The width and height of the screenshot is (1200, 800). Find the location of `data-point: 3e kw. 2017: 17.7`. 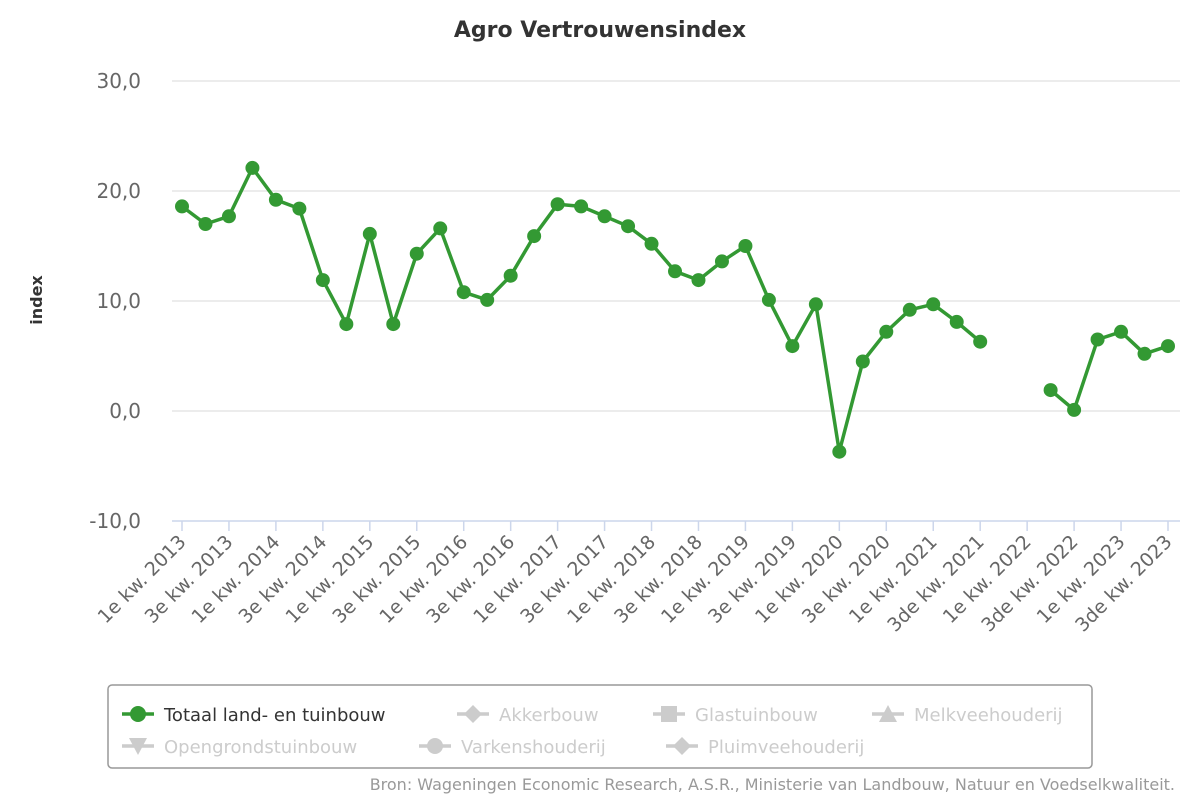

data-point: 3e kw. 2017: 17.7 is located at coordinates (604, 216).